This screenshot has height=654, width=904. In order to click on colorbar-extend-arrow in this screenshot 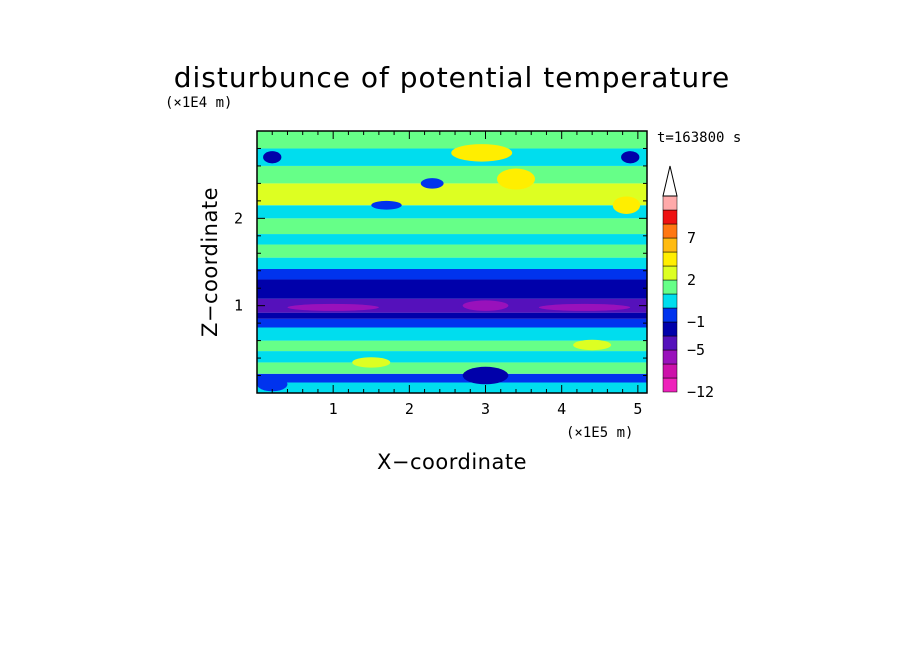, I will do `click(670, 181)`.